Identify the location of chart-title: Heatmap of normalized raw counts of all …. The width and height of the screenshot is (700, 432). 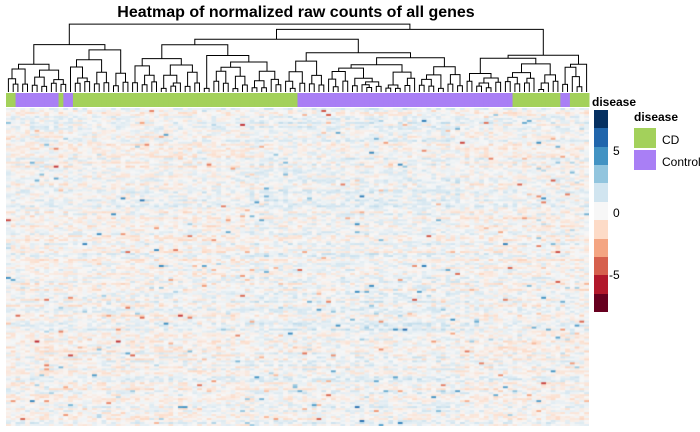
(296, 12).